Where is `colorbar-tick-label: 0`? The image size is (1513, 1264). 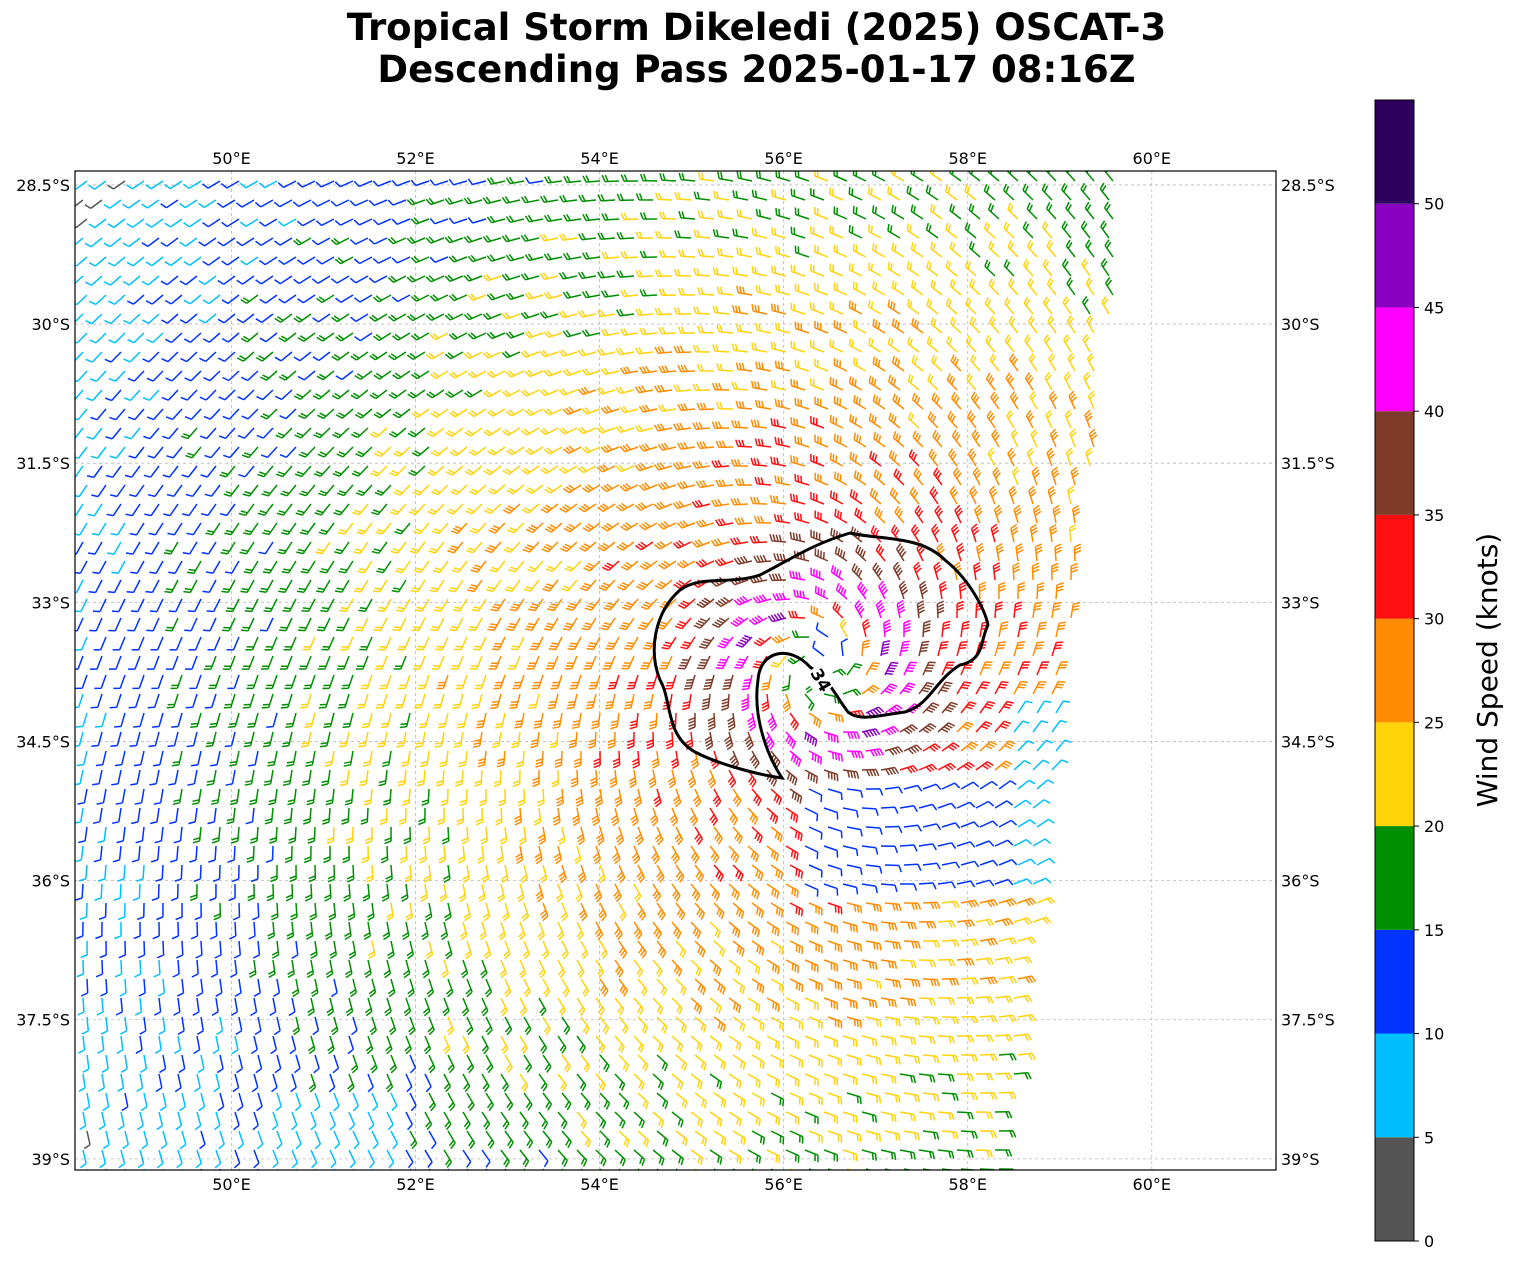 colorbar-tick-label: 0 is located at coordinates (1429, 1241).